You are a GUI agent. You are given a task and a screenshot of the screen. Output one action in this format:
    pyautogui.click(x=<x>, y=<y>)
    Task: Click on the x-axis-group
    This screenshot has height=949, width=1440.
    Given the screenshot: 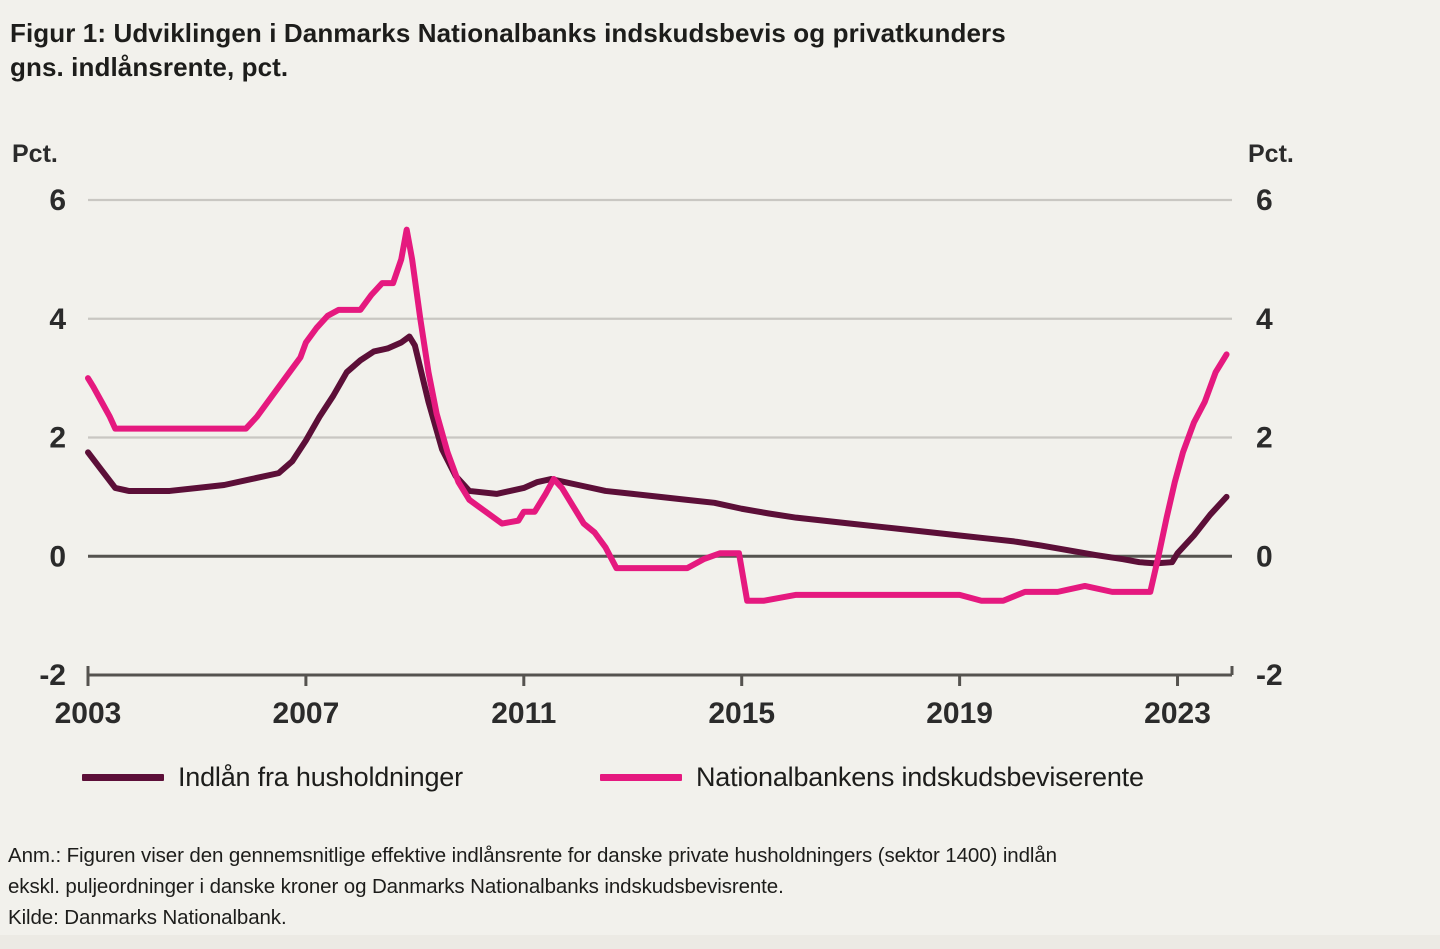 What is the action you would take?
    pyautogui.click(x=660, y=676)
    